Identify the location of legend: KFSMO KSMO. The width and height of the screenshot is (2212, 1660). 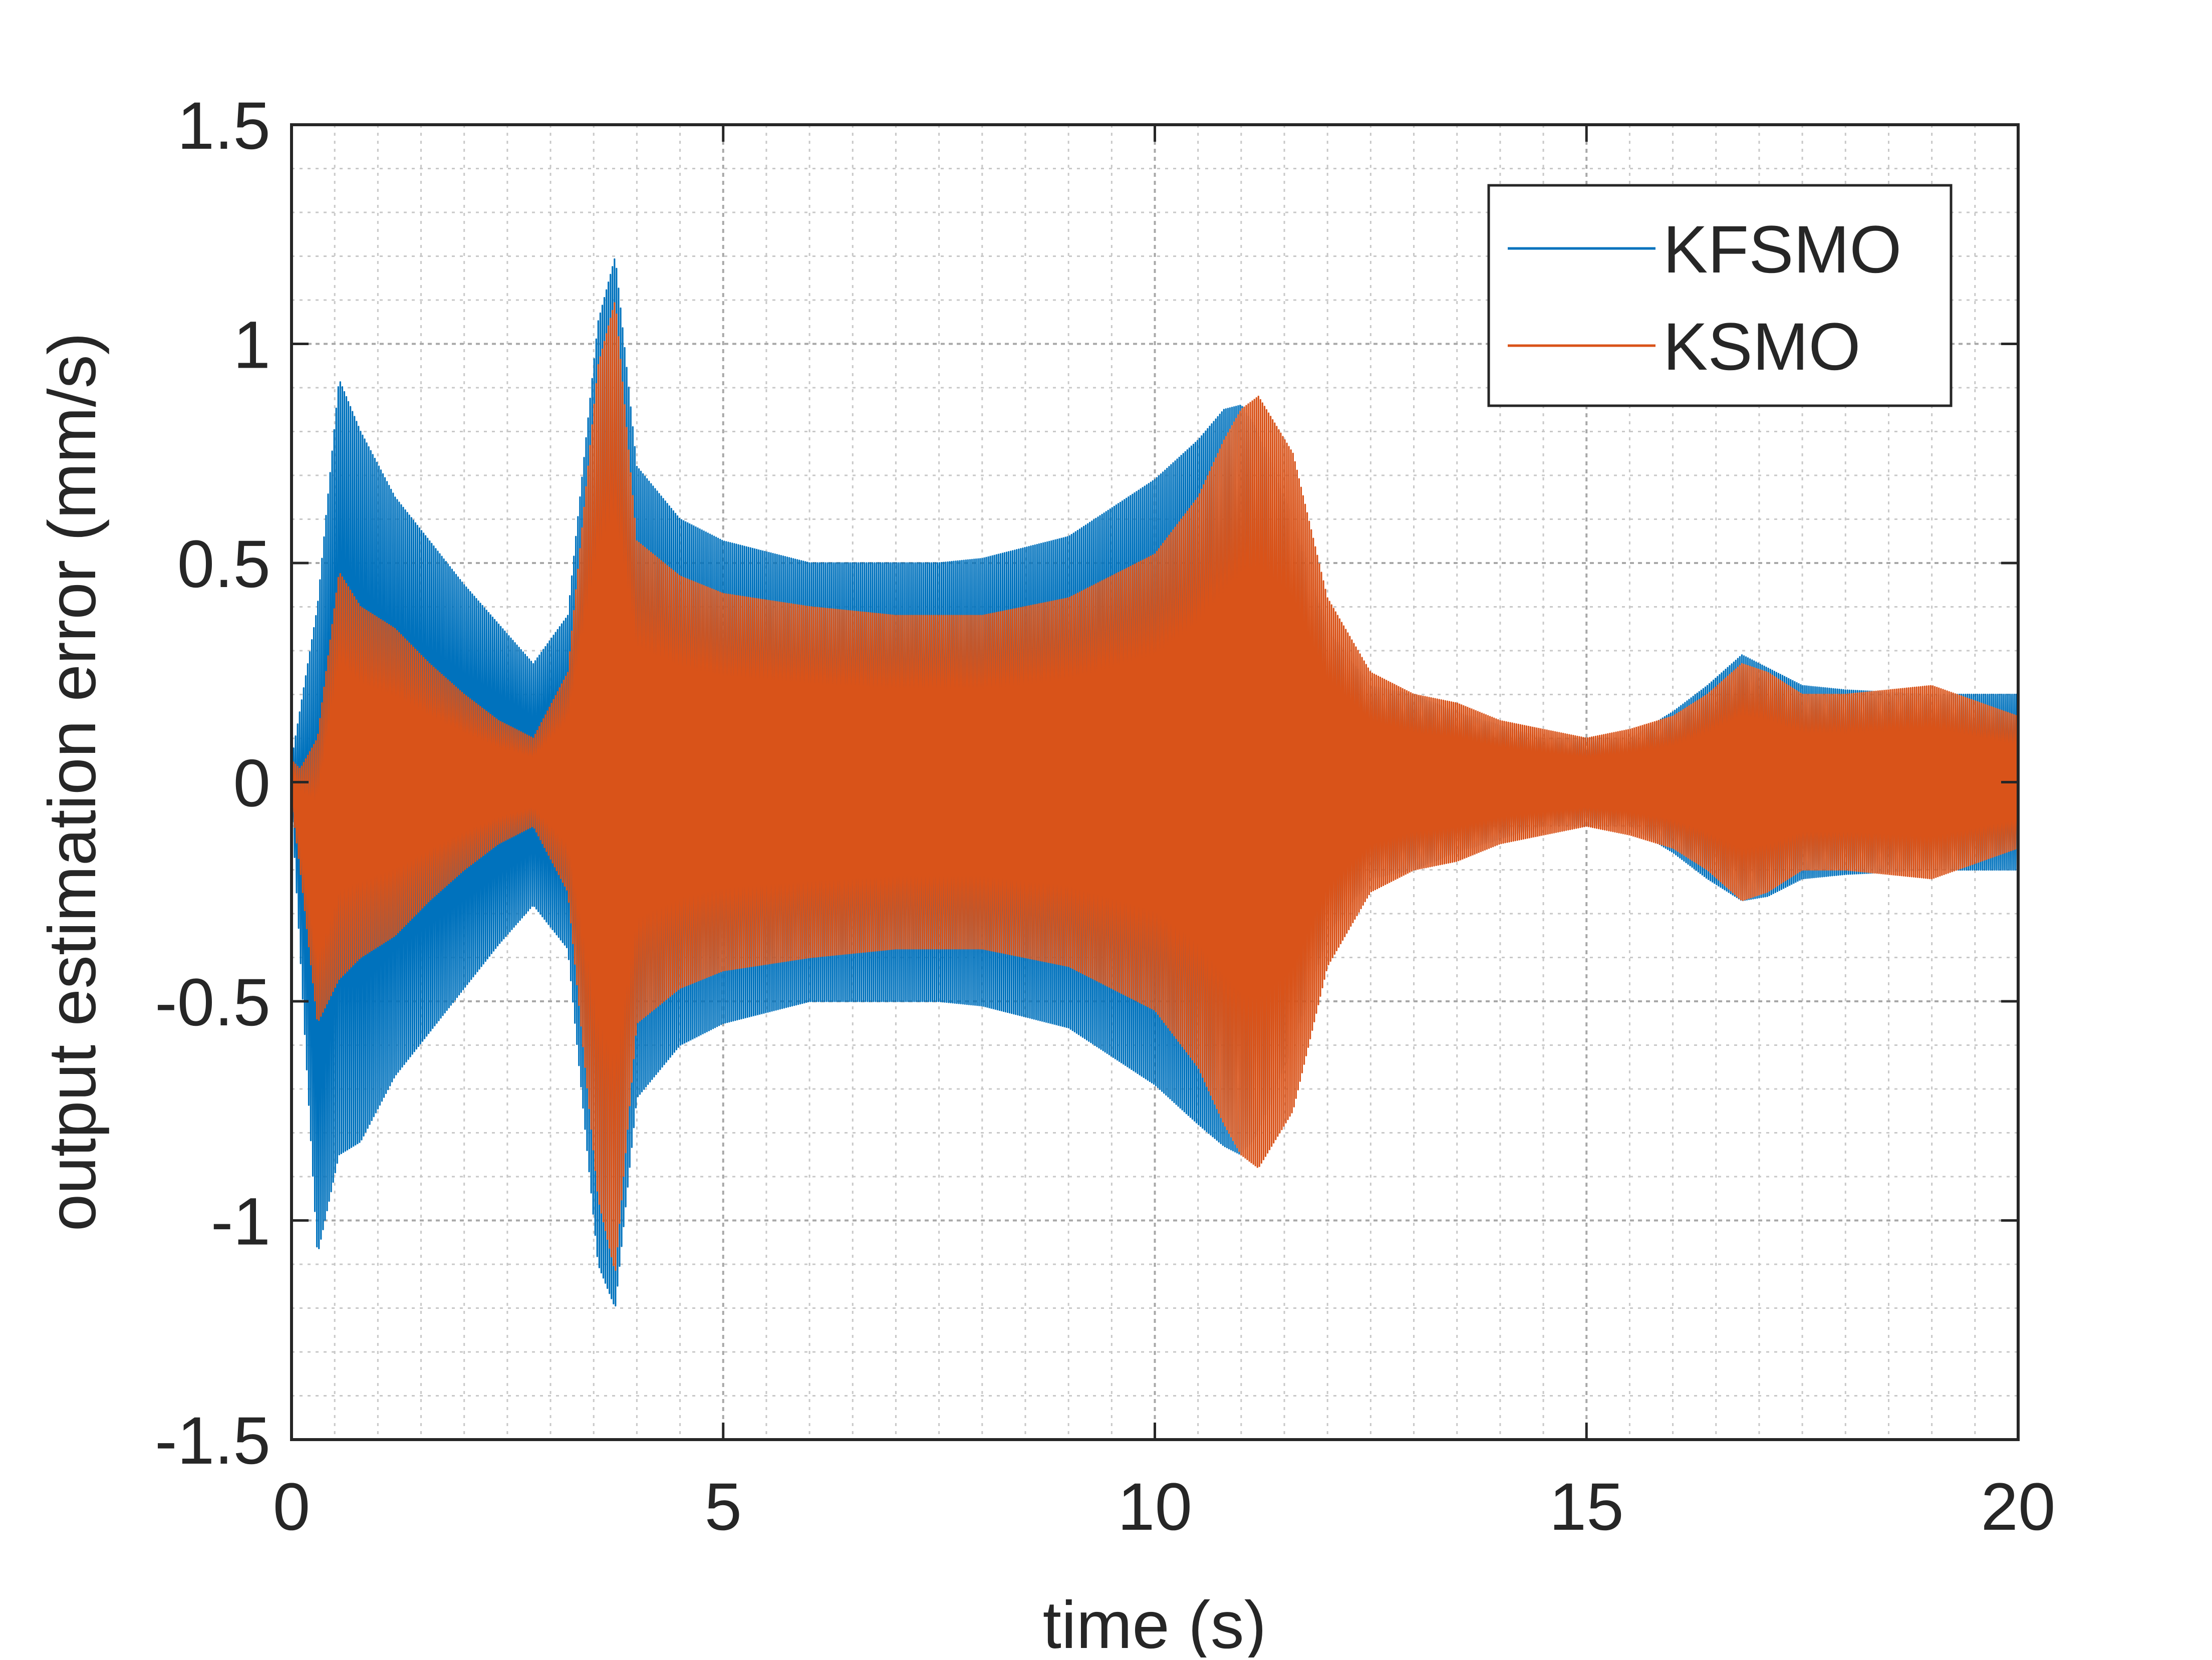
(1720, 295).